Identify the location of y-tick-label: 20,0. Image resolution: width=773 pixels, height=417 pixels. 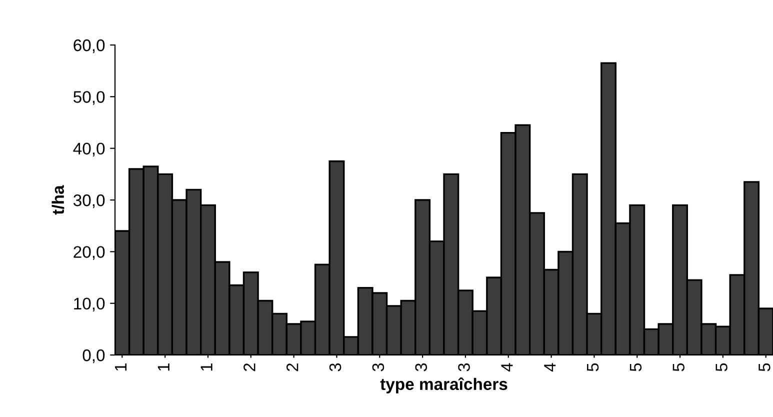
(89, 253).